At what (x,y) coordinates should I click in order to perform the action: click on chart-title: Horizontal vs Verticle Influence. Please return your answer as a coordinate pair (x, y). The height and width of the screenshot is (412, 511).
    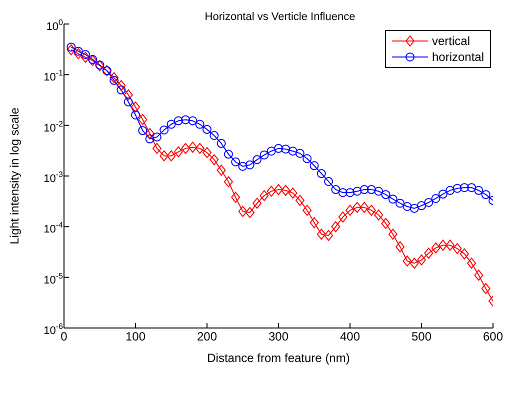
    Looking at the image, I should click on (280, 17).